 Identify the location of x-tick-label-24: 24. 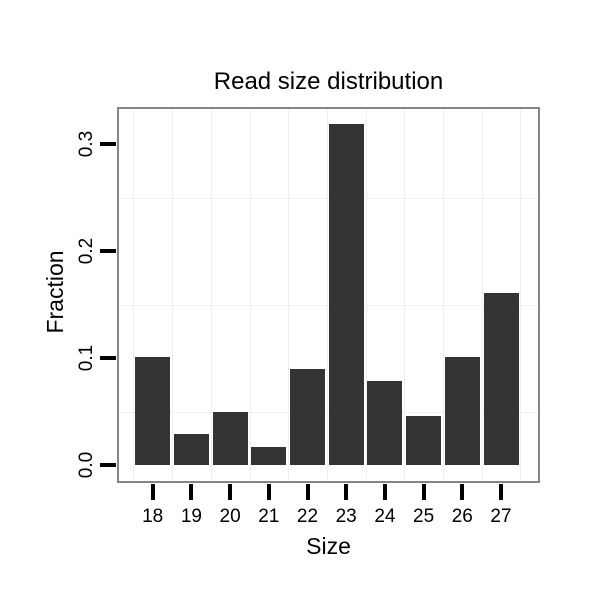
(385, 516).